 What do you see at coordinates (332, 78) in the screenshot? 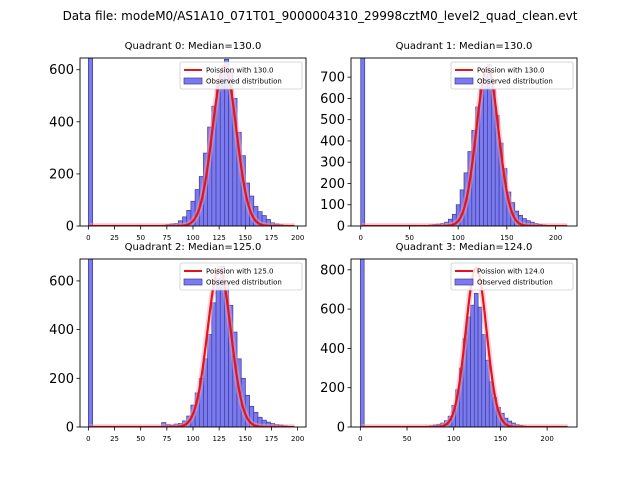
I see `y-tick-label: 700` at bounding box center [332, 78].